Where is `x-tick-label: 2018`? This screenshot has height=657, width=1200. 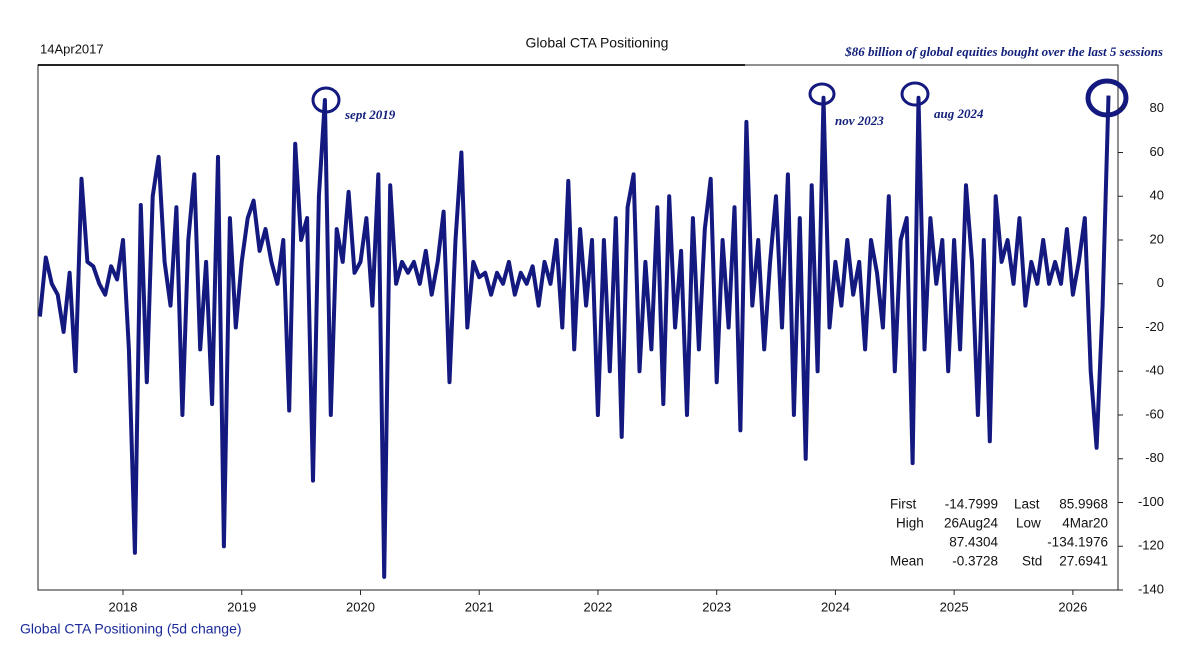
x-tick-label: 2018 is located at coordinates (123, 606).